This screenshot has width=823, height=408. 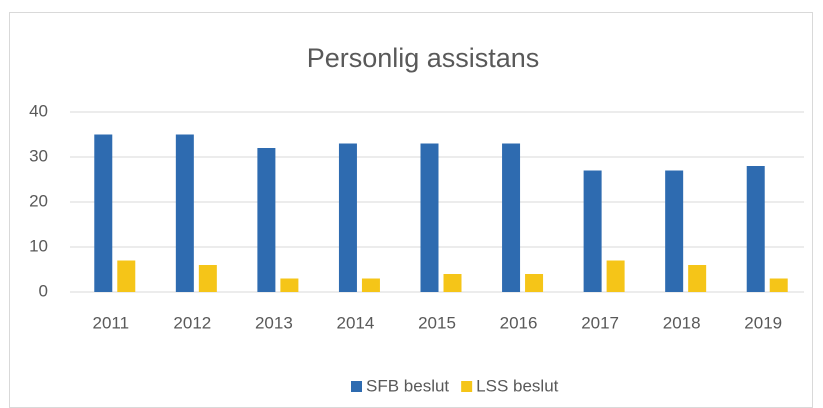 I want to click on x-tick-label: 2019, so click(x=763, y=322).